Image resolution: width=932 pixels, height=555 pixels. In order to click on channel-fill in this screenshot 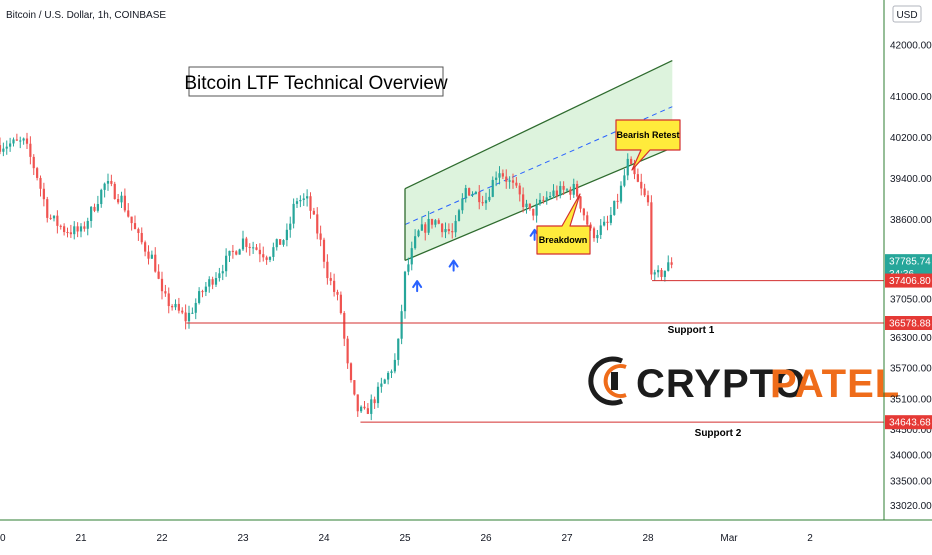, I will do `click(539, 160)`.